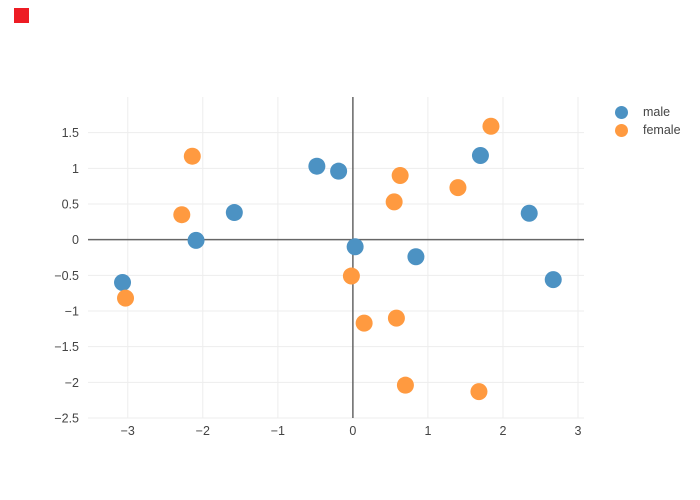 The height and width of the screenshot is (500, 700). What do you see at coordinates (66, 419) in the screenshot?
I see `y-tick-label: −2.5` at bounding box center [66, 419].